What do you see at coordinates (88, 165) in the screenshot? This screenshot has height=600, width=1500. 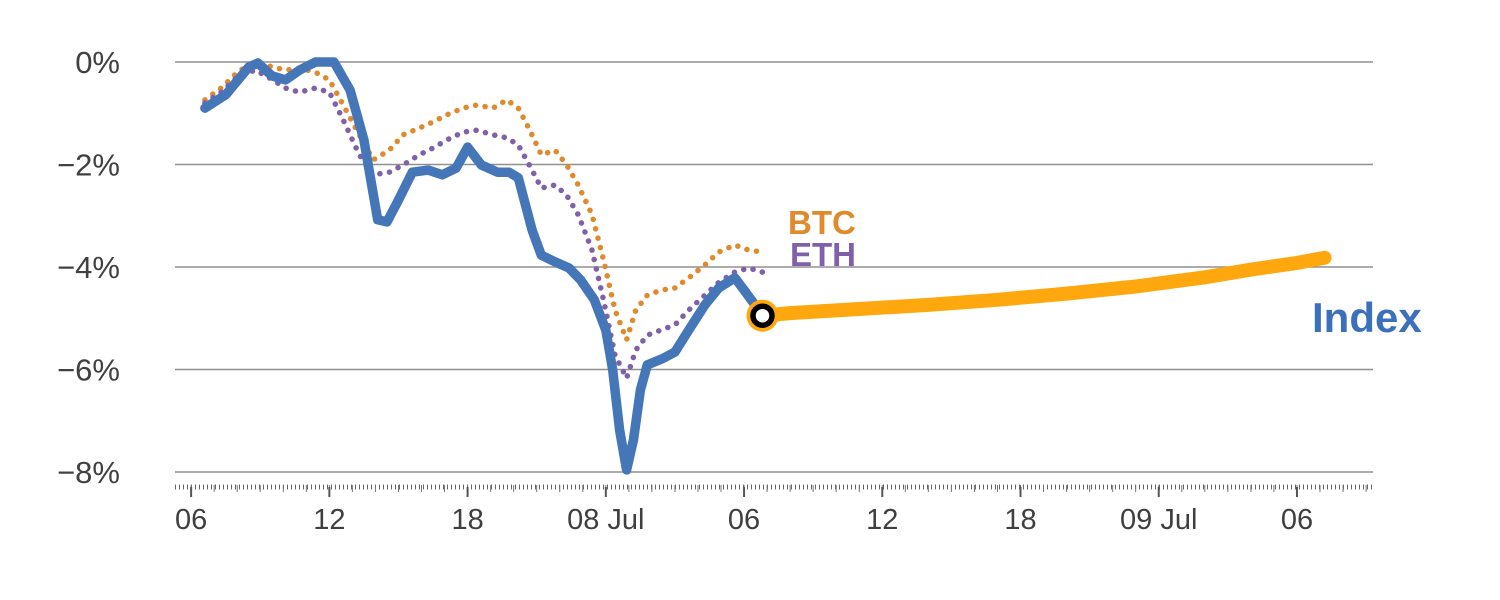 I see `y-tick-label: −2%` at bounding box center [88, 165].